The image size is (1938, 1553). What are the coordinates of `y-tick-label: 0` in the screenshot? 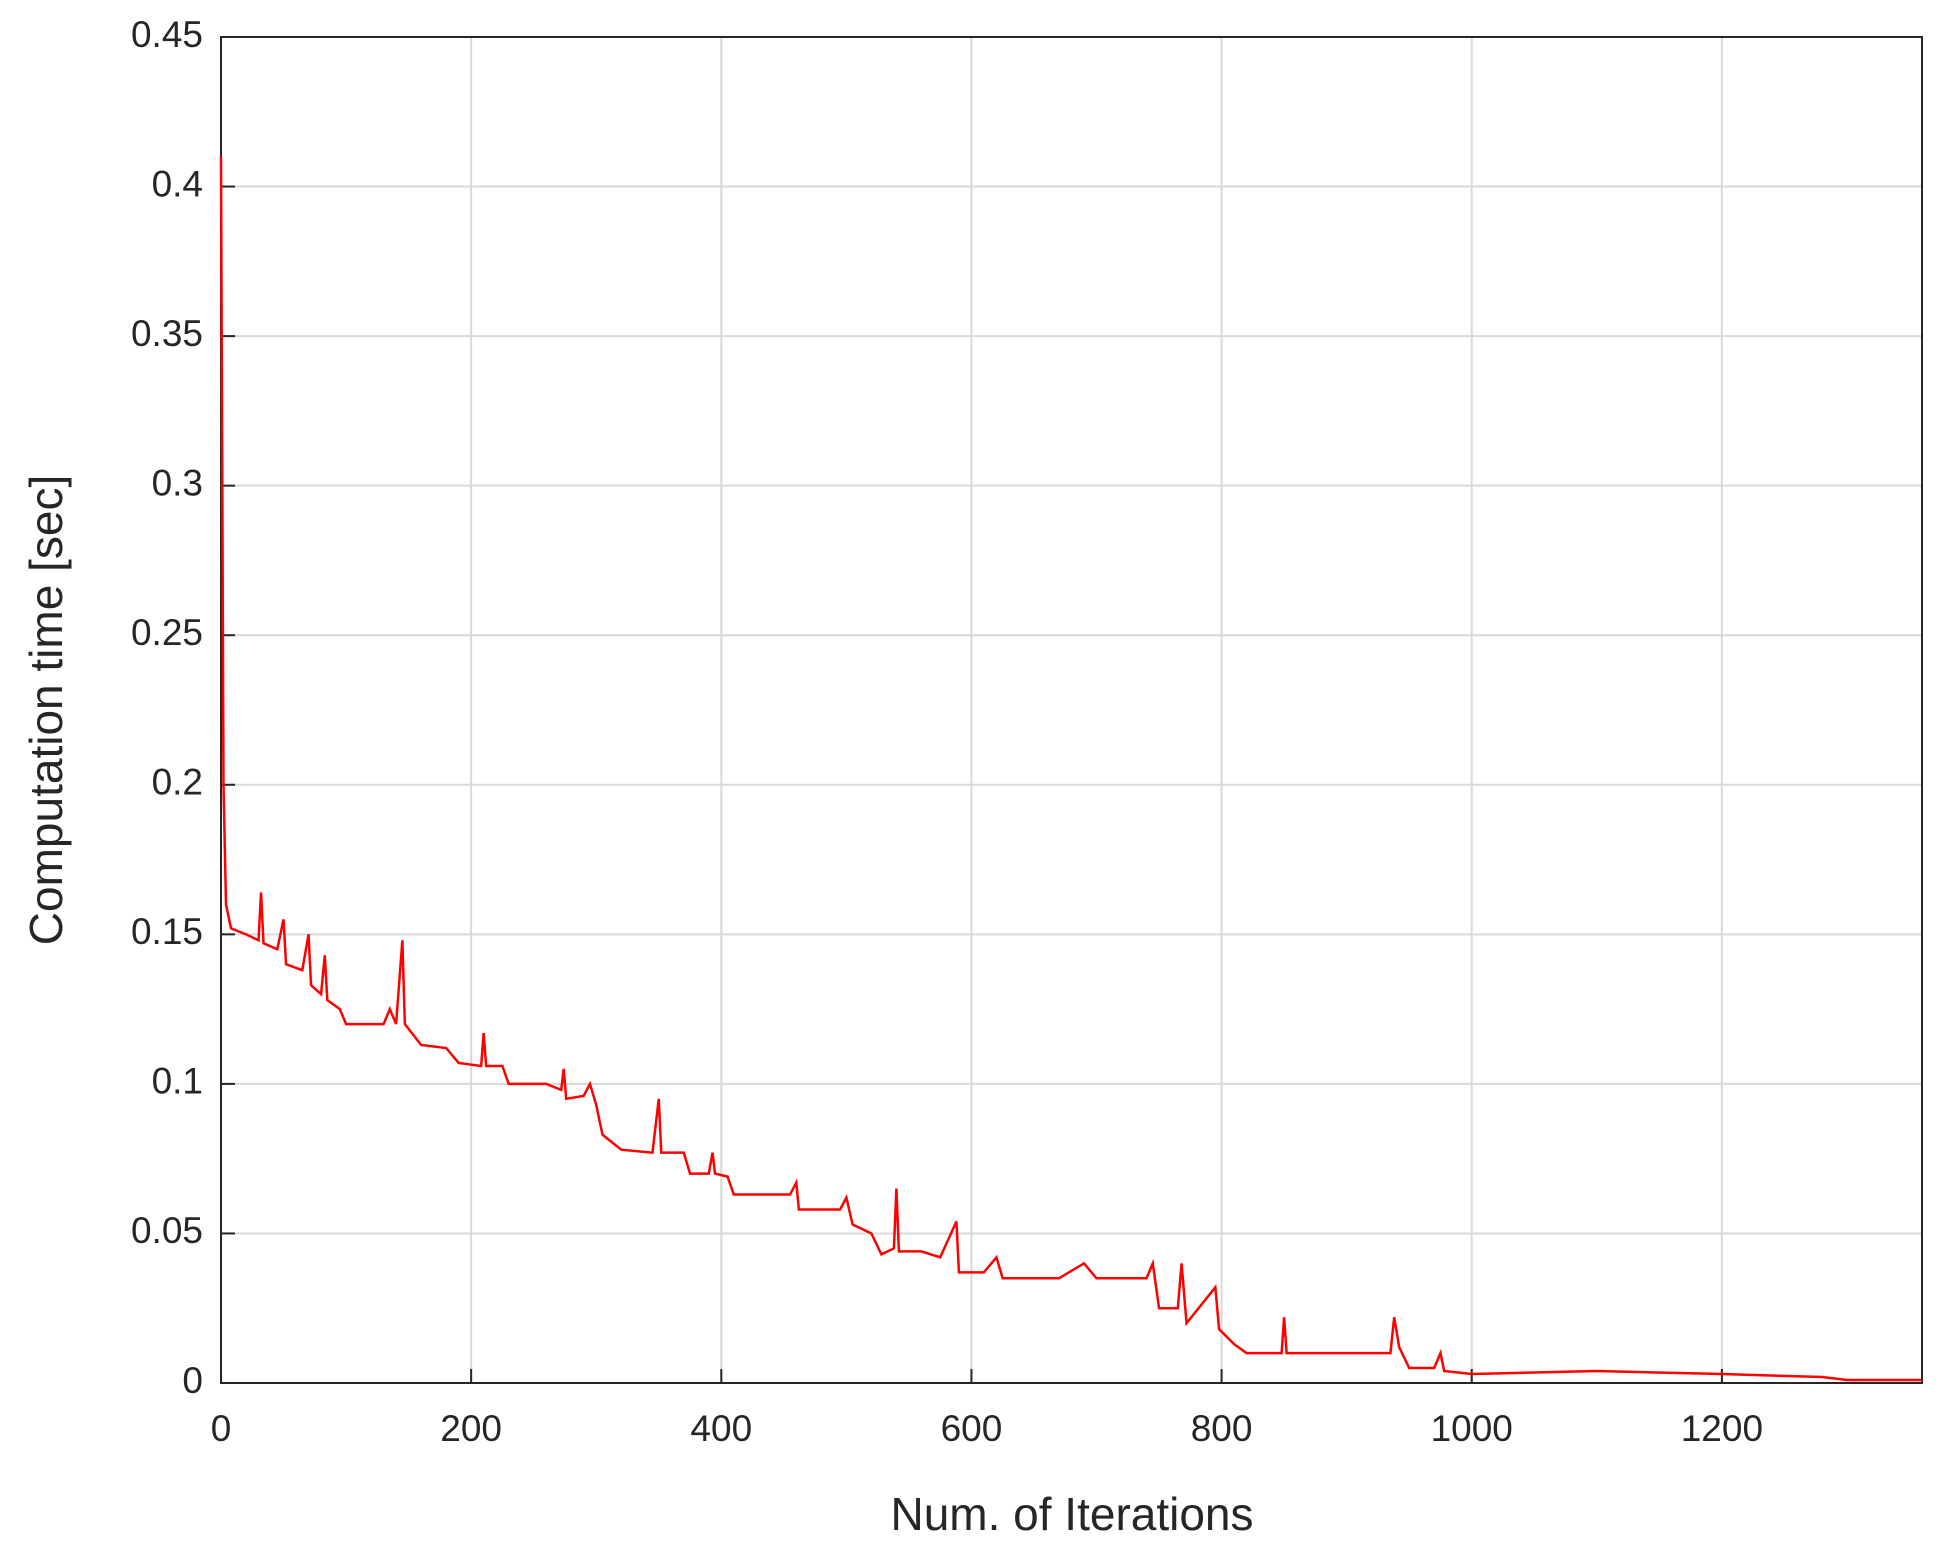 It's located at (192, 1380).